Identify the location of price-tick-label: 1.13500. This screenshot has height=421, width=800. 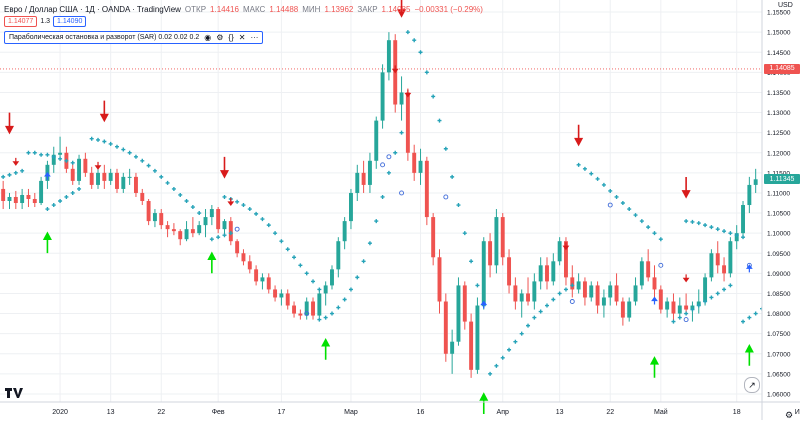
(779, 93).